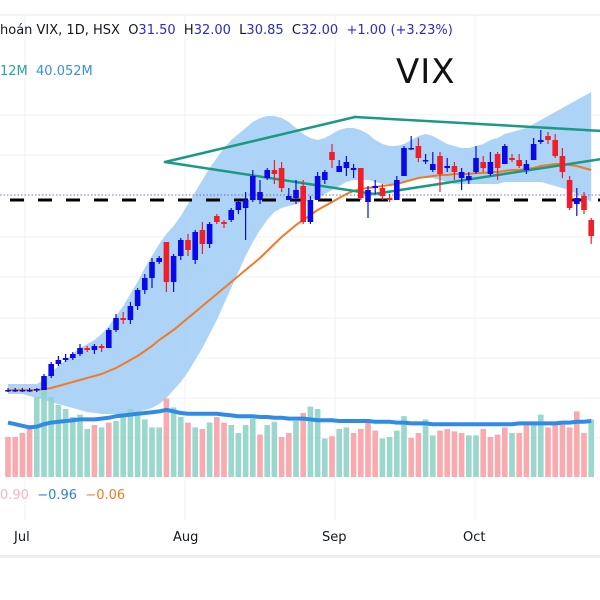 The width and height of the screenshot is (600, 600). What do you see at coordinates (157, 30) in the screenshot?
I see `open-value: 31.50` at bounding box center [157, 30].